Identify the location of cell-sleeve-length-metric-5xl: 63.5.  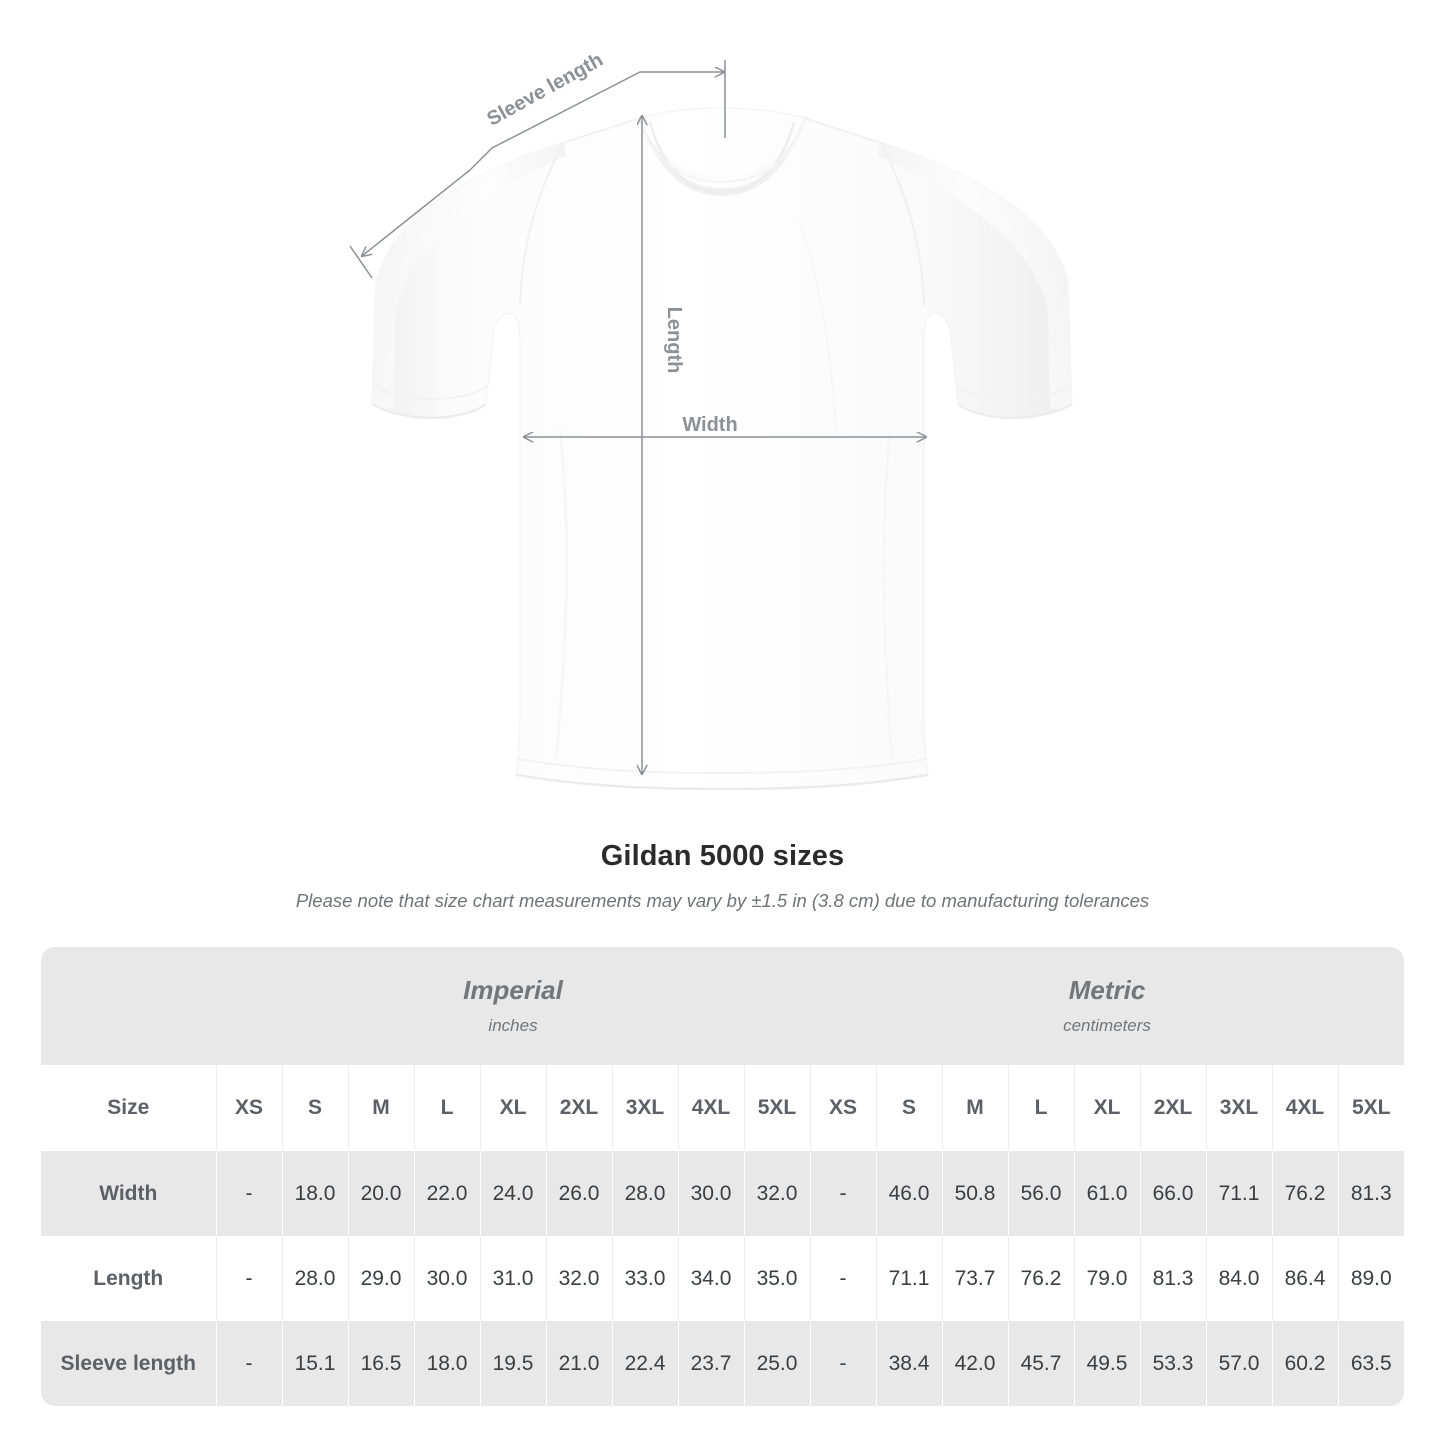
(1370, 1363).